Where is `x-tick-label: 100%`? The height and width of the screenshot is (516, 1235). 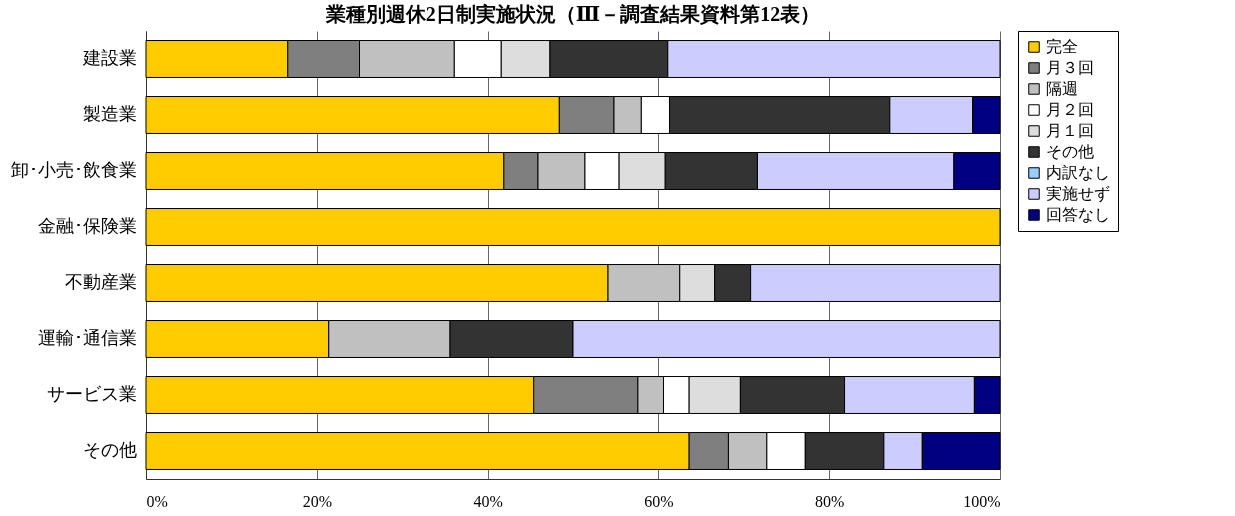
x-tick-label: 100% is located at coordinates (982, 501).